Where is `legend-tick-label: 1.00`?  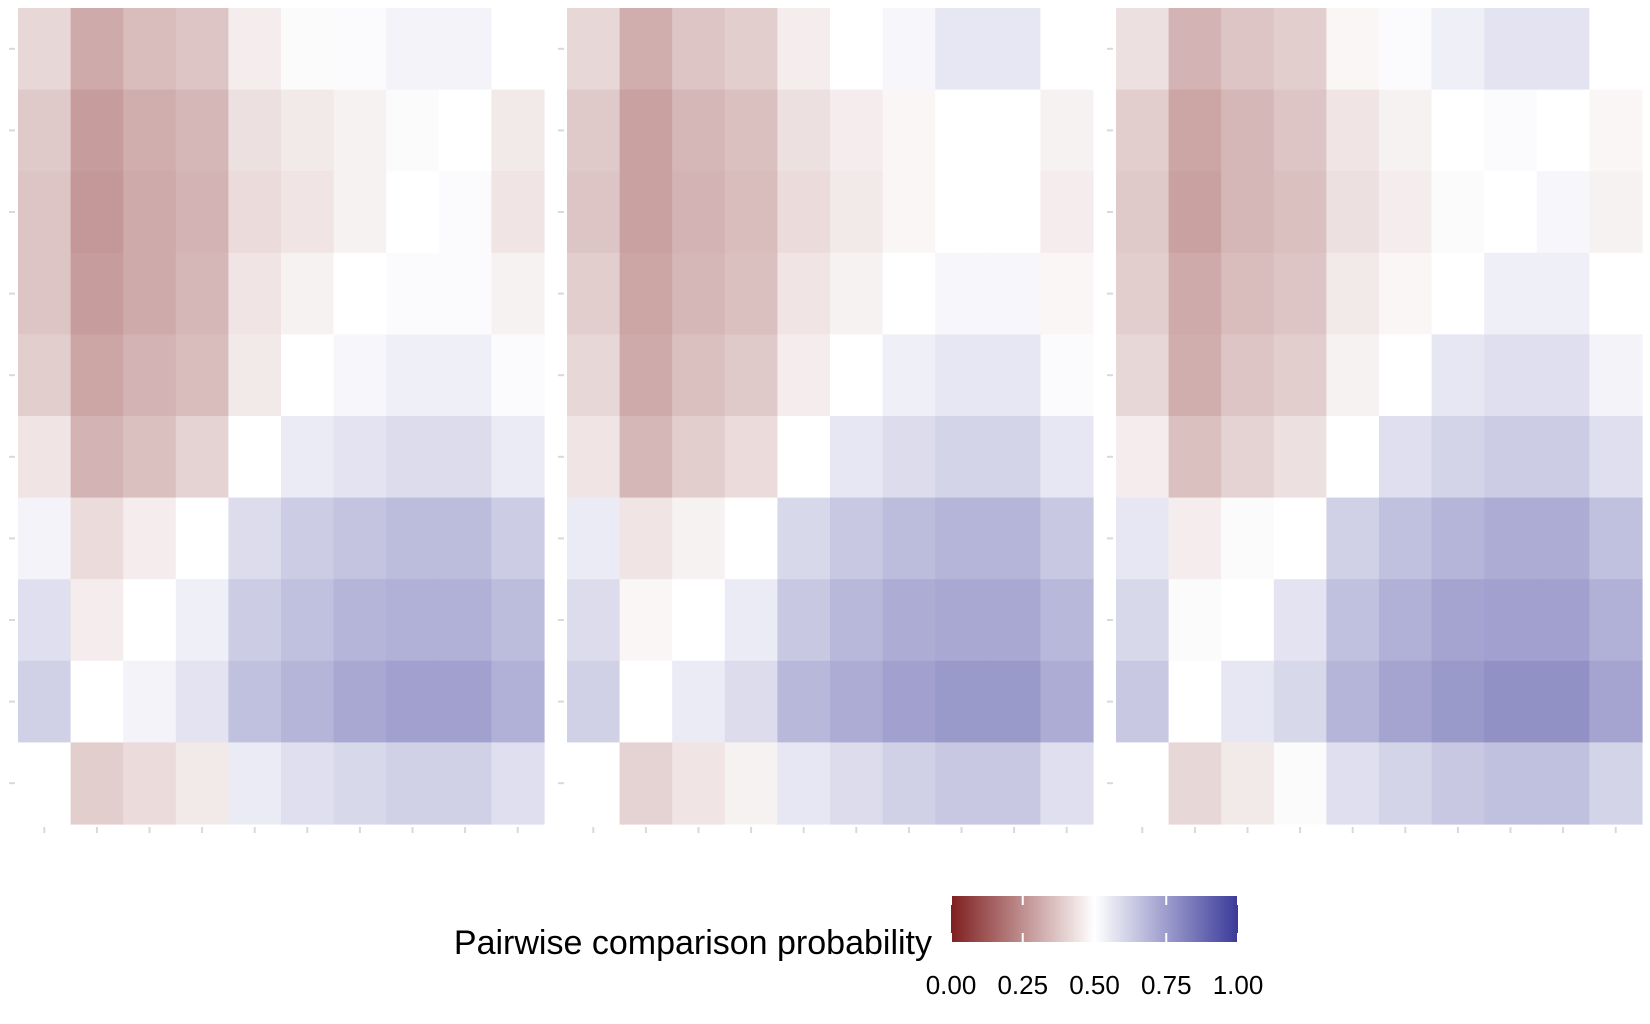 legend-tick-label: 1.00 is located at coordinates (1238, 985).